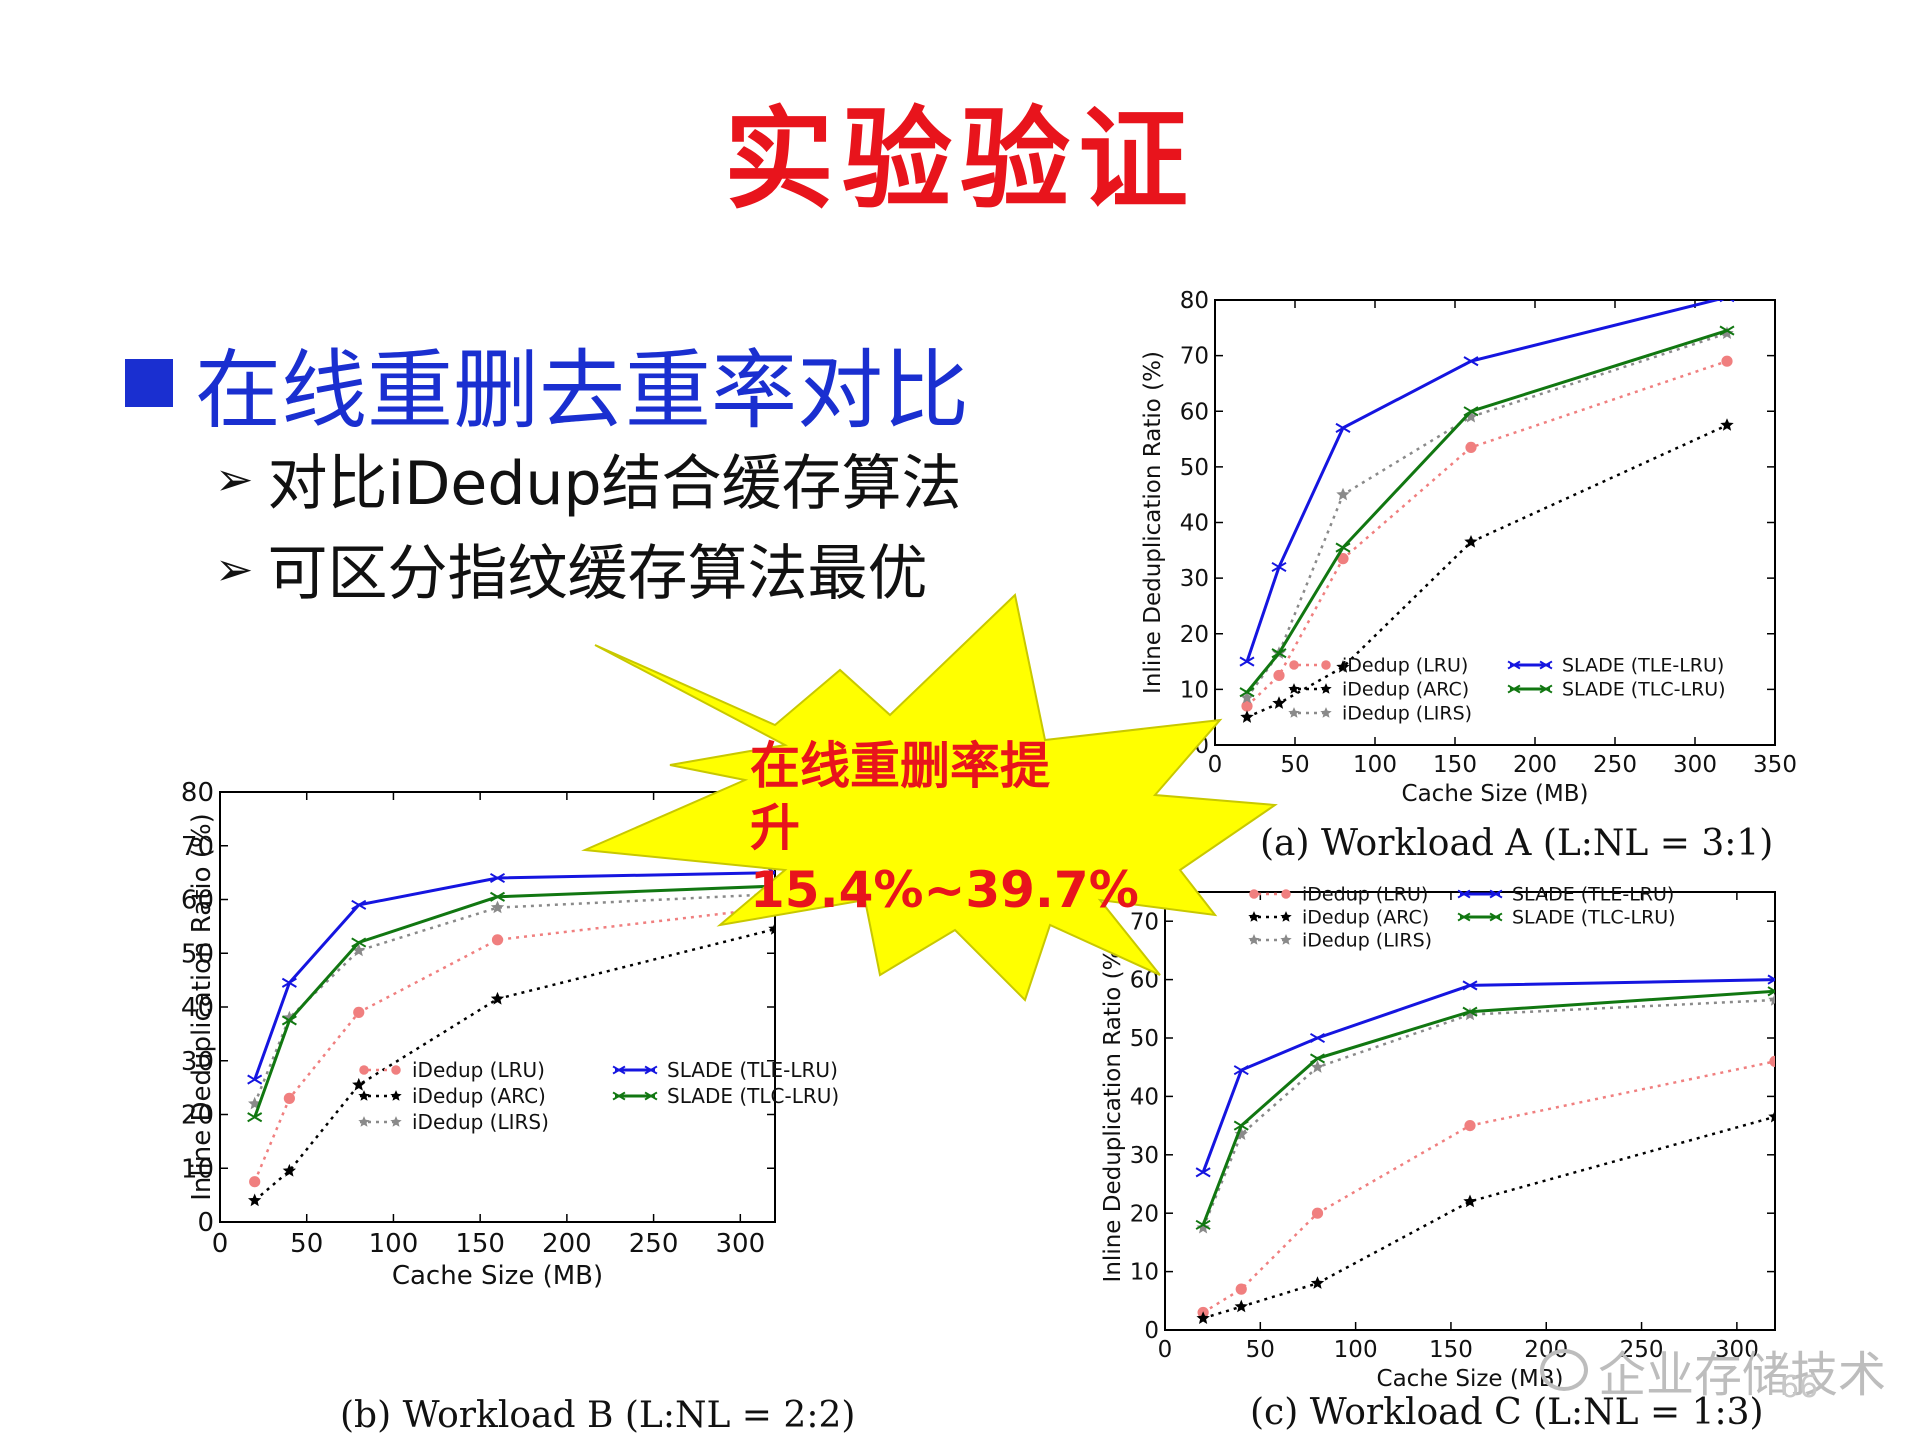 The image size is (1920, 1440). I want to click on sub-bullet-2: ➢ 可区分指纹缓存算法最优, so click(571, 568).